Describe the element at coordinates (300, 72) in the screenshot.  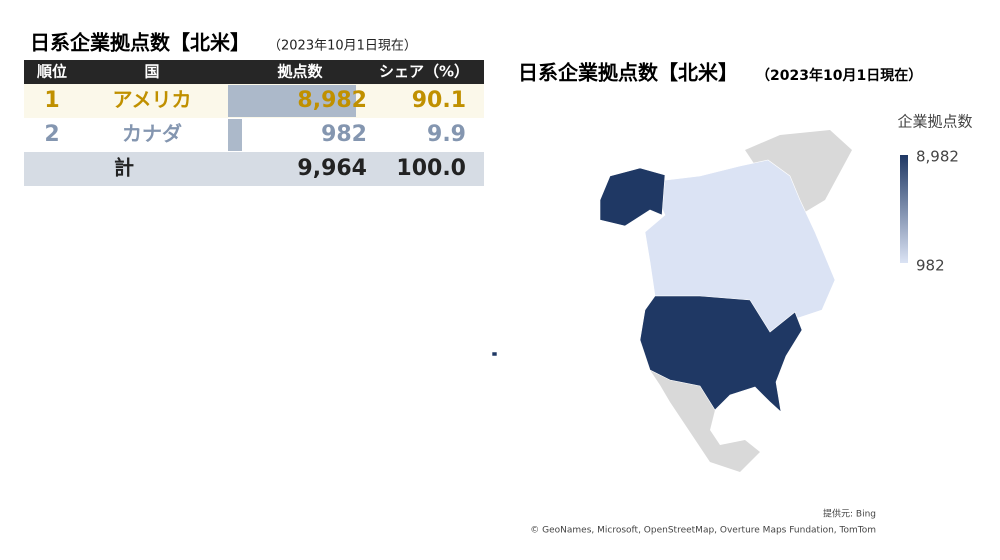
I see `column-header: 拠点数` at that location.